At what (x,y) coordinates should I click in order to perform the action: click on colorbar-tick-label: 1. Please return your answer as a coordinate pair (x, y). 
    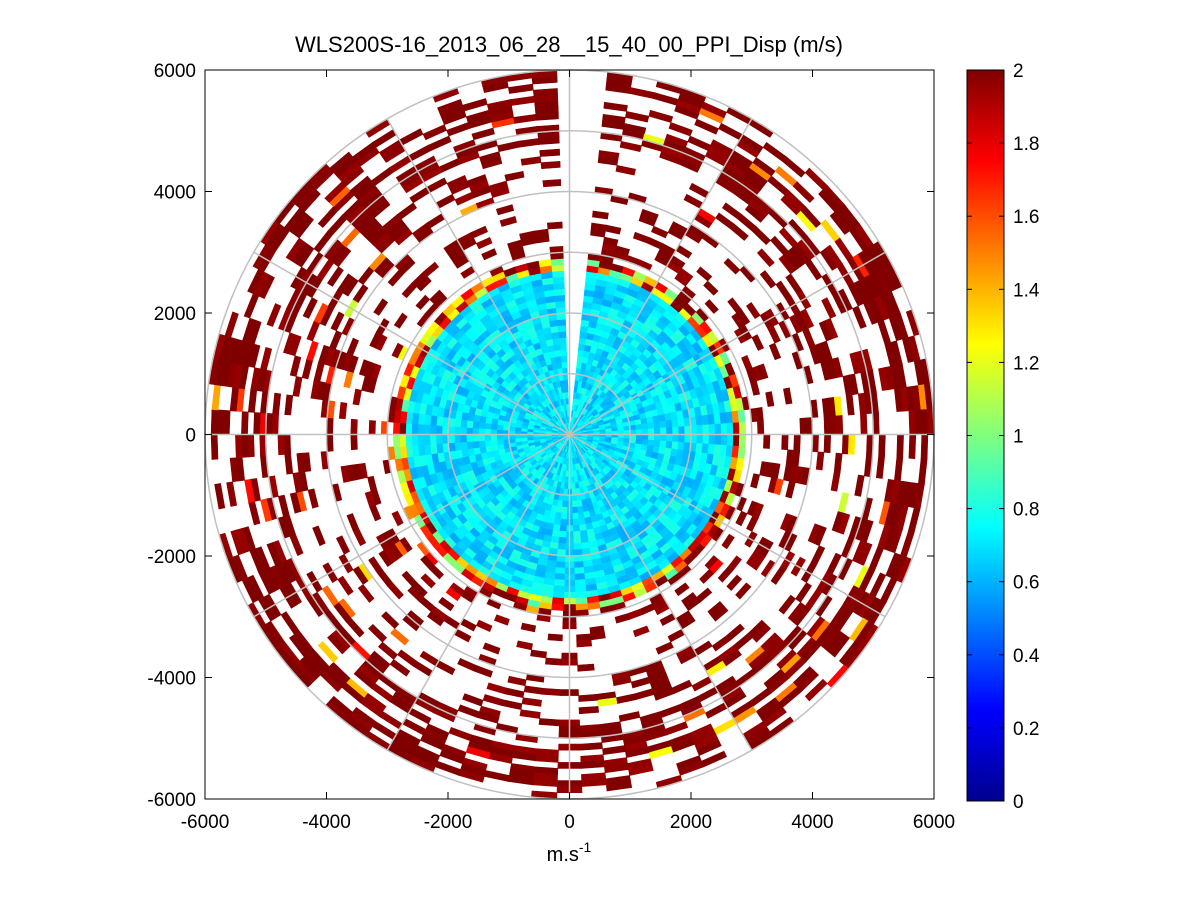
    Looking at the image, I should click on (1018, 437).